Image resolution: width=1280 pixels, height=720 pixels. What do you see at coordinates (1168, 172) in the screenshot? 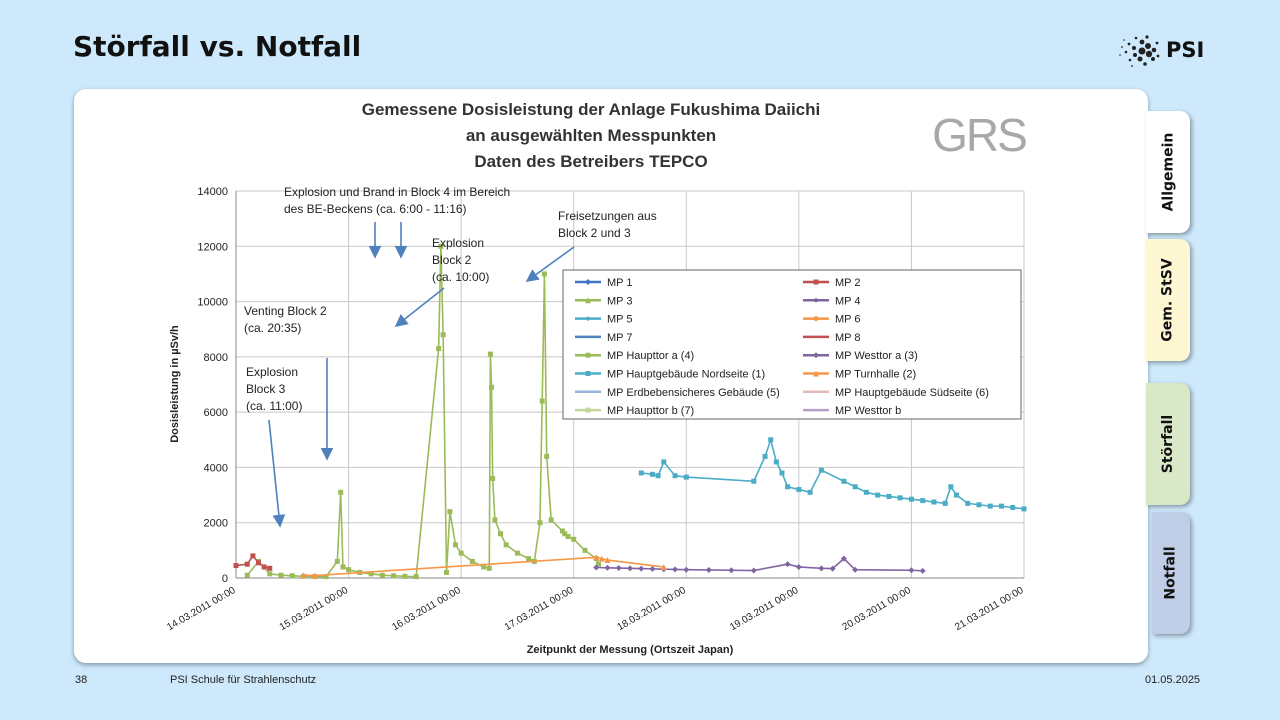
I see `tab-allgemein: Allgemein` at bounding box center [1168, 172].